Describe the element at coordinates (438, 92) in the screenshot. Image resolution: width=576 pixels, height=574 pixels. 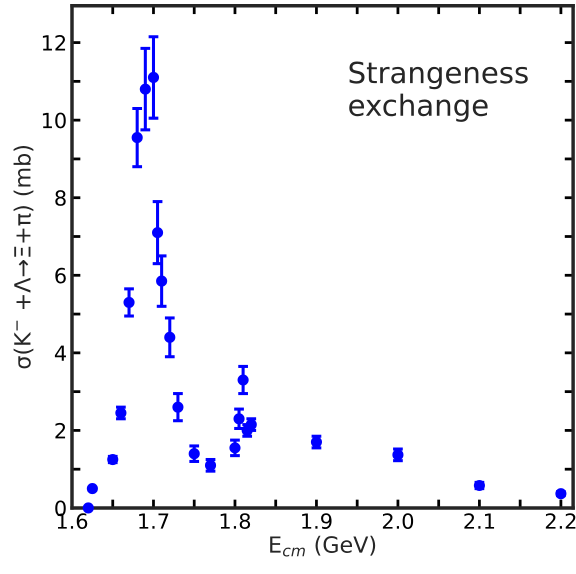
I see `annotation: Strangeness exchange` at that location.